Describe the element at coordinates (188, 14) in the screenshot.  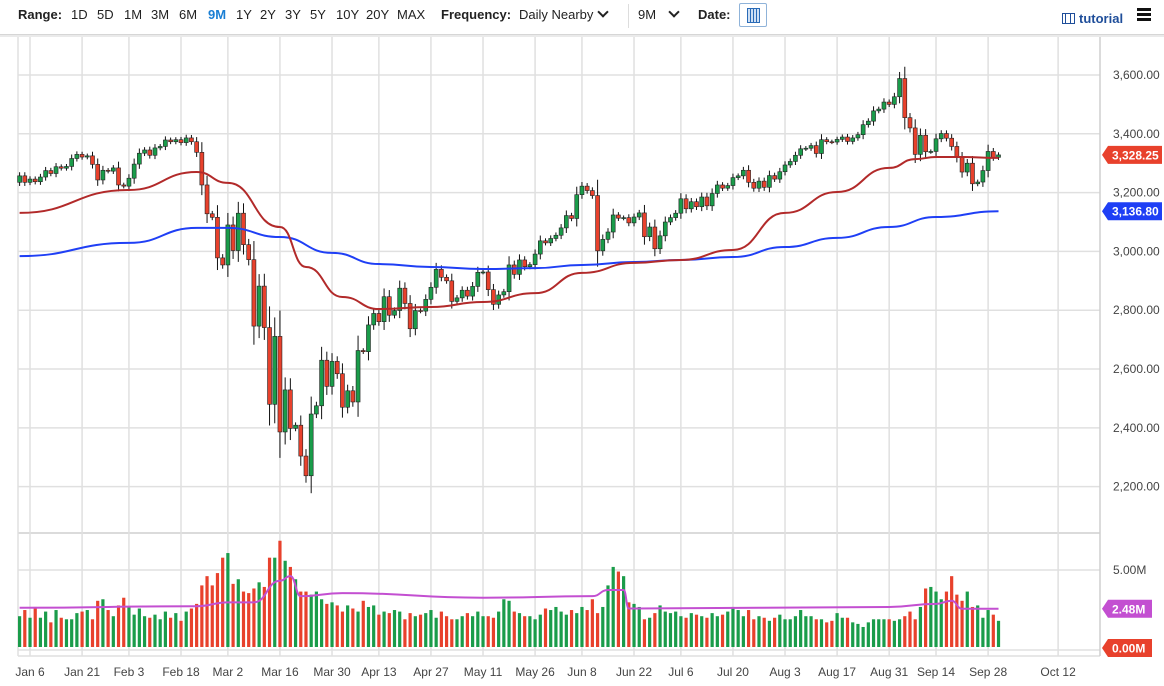
I see `range-6m: 6M` at that location.